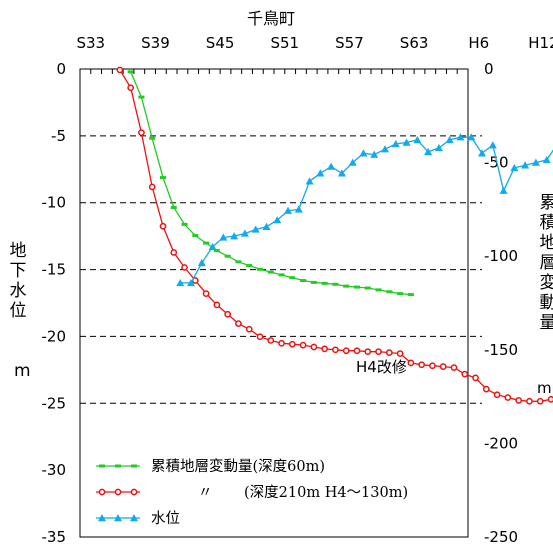  Describe the element at coordinates (546, 323) in the screenshot. I see `right-axis-label-char: 量` at that location.